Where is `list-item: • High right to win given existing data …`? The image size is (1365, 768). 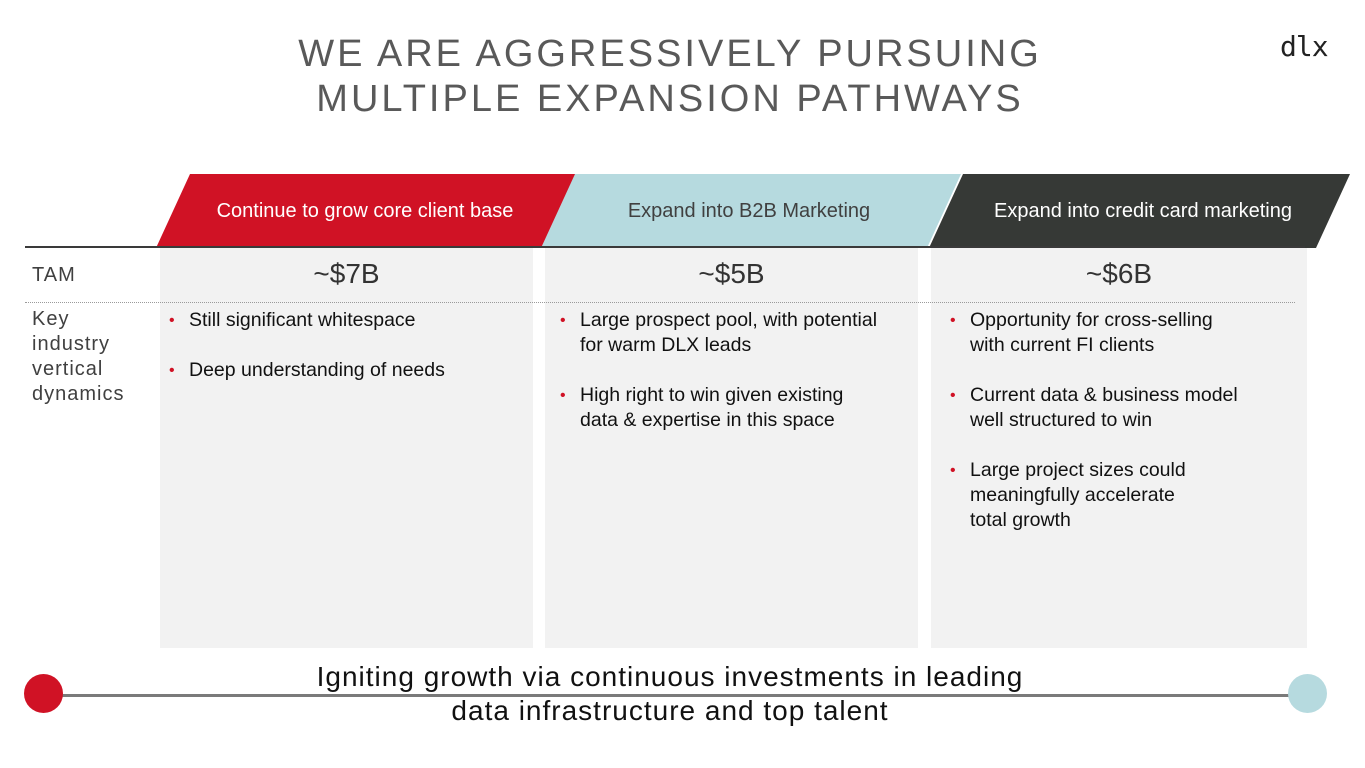
list-item: • High right to win given existing data … is located at coordinates (737, 408).